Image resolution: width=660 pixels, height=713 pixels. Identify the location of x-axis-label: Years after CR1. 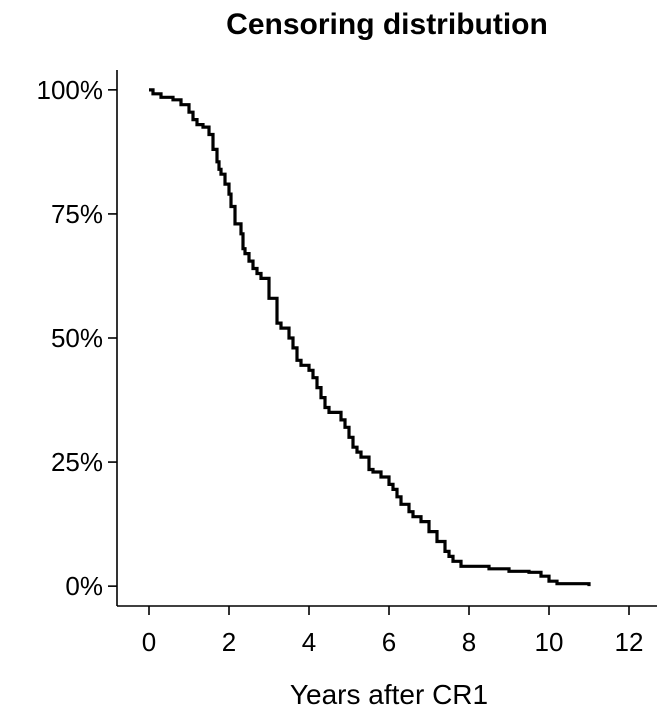
(389, 694).